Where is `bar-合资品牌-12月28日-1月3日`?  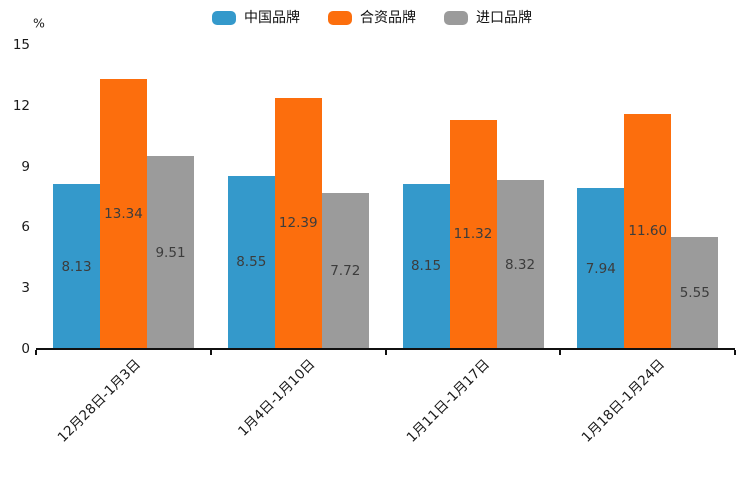
bar-合资品牌-12月28日-1月3日 is located at coordinates (123, 213).